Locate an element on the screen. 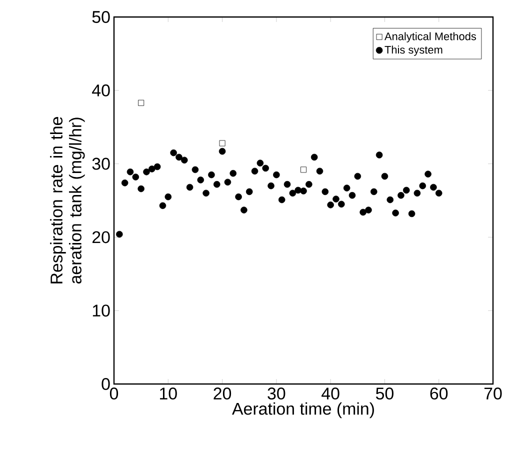 Image resolution: width=517 pixels, height=450 pixels. legend-label: This system is located at coordinates (413, 51).